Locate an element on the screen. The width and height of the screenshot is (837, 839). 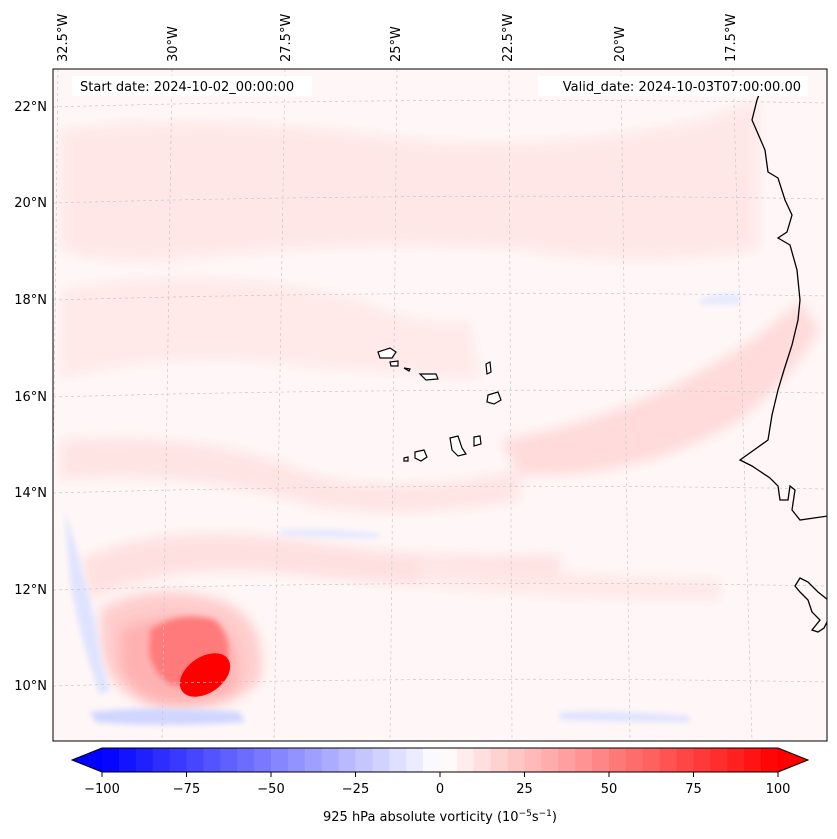
colorbar-extend-high is located at coordinates (793, 760).